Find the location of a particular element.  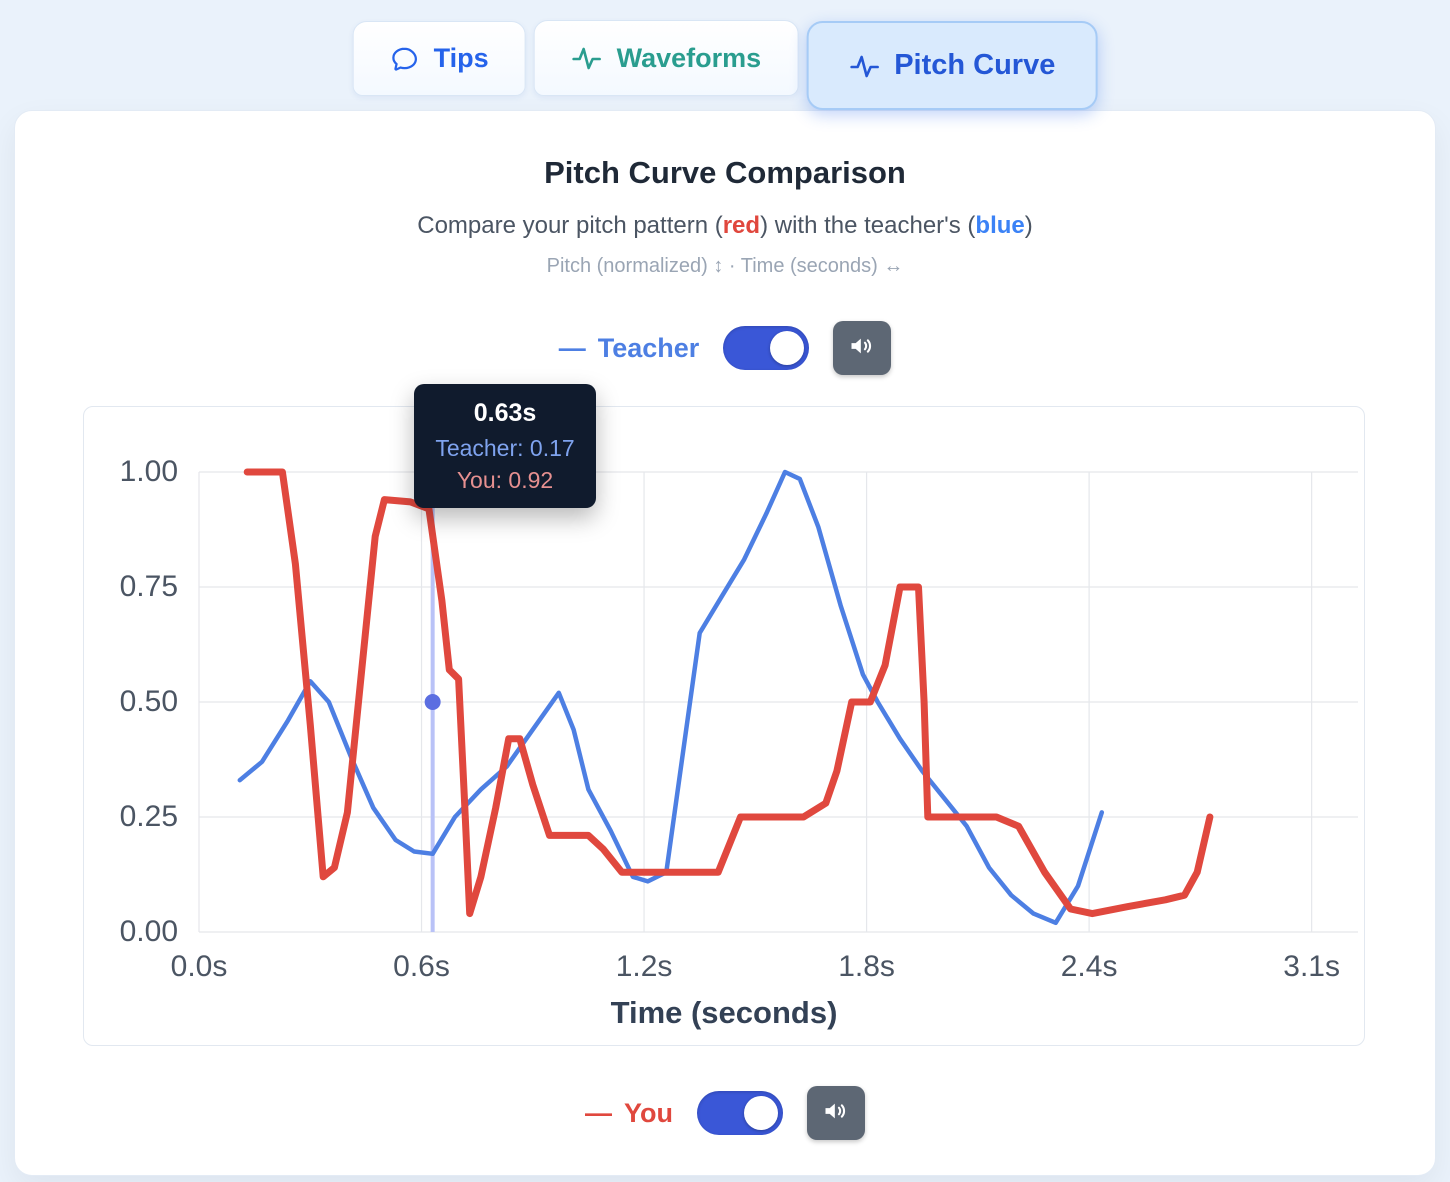

you-toggle-knob is located at coordinates (761, 1113).